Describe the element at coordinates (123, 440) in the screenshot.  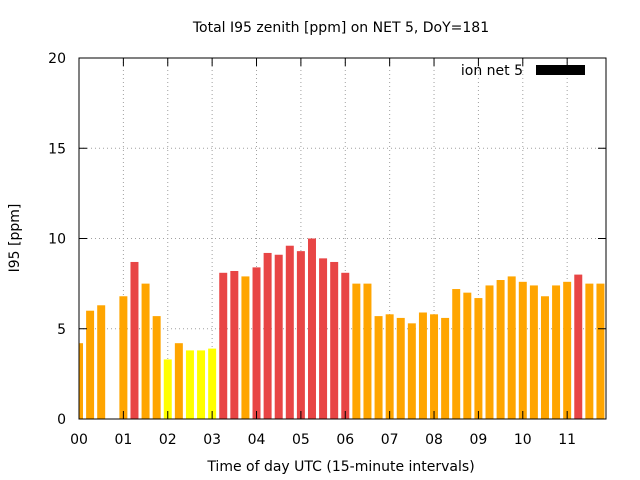
I see `x-tick-label: 01` at that location.